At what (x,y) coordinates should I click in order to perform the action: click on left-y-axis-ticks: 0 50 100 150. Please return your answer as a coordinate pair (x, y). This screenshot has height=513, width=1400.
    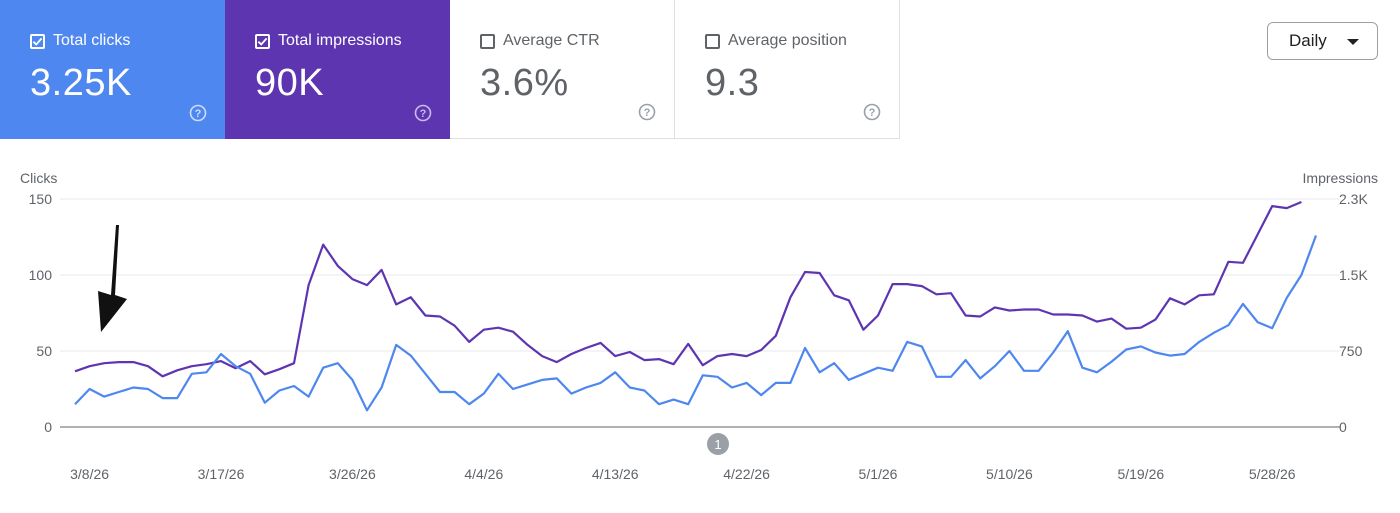
    Looking at the image, I should click on (41, 313).